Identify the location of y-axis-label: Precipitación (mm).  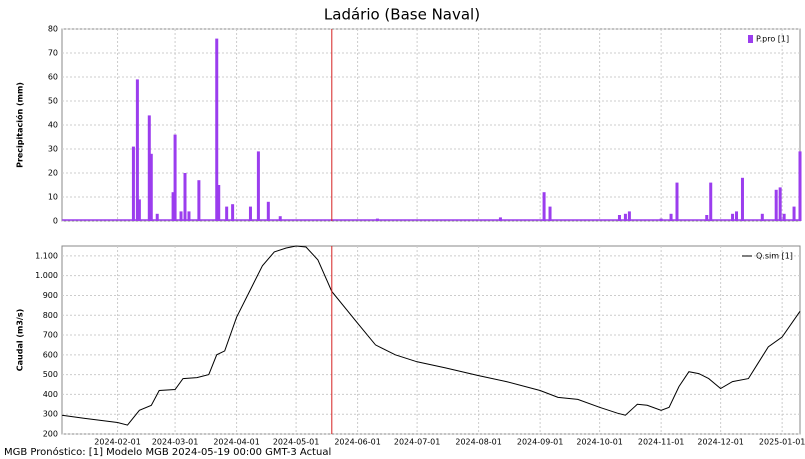
(20, 125).